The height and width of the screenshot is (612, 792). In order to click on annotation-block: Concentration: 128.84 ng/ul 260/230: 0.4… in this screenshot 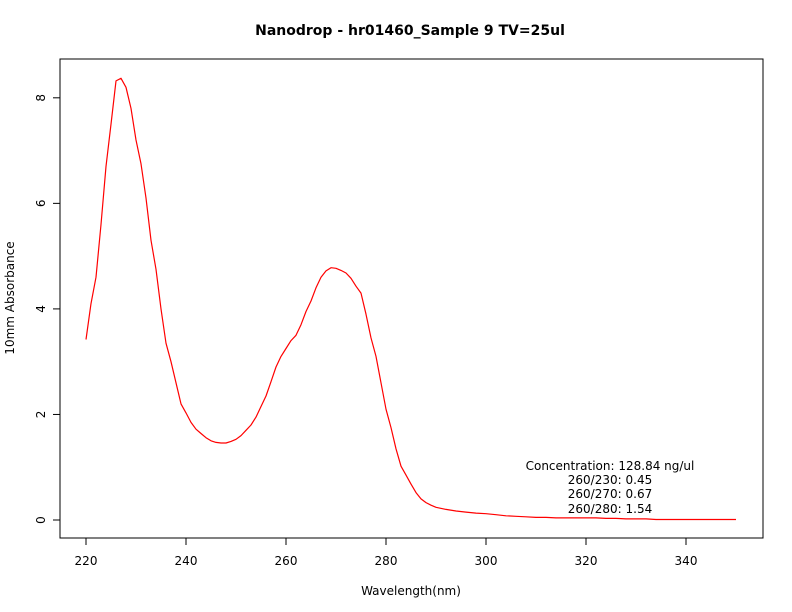, I will do `click(610, 487)`.